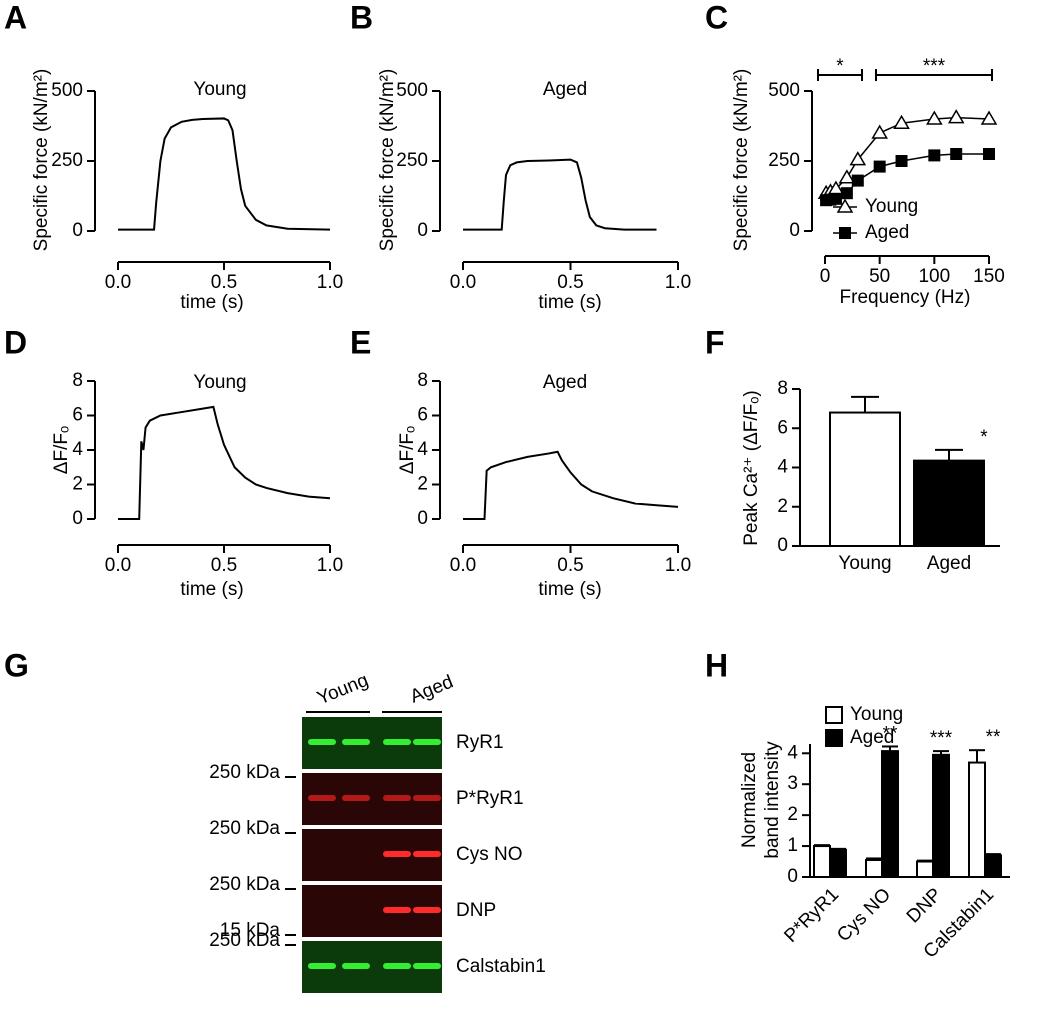  Describe the element at coordinates (984, 437) in the screenshot. I see `significance: *` at that location.